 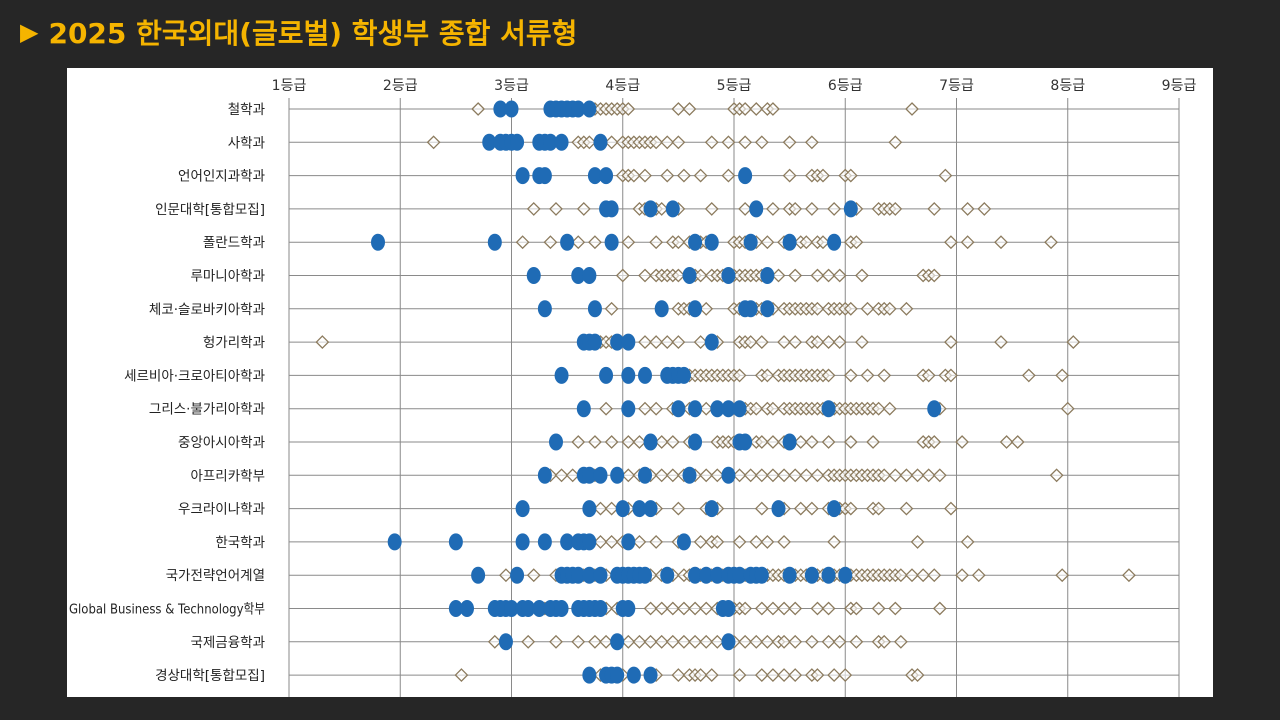 I want to click on x-tick-label: 5등급, so click(x=734, y=86).